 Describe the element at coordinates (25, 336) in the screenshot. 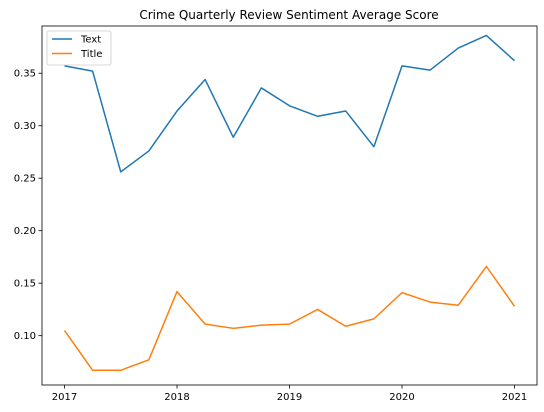

I see `y-tick-label-0.10: 0.10` at that location.